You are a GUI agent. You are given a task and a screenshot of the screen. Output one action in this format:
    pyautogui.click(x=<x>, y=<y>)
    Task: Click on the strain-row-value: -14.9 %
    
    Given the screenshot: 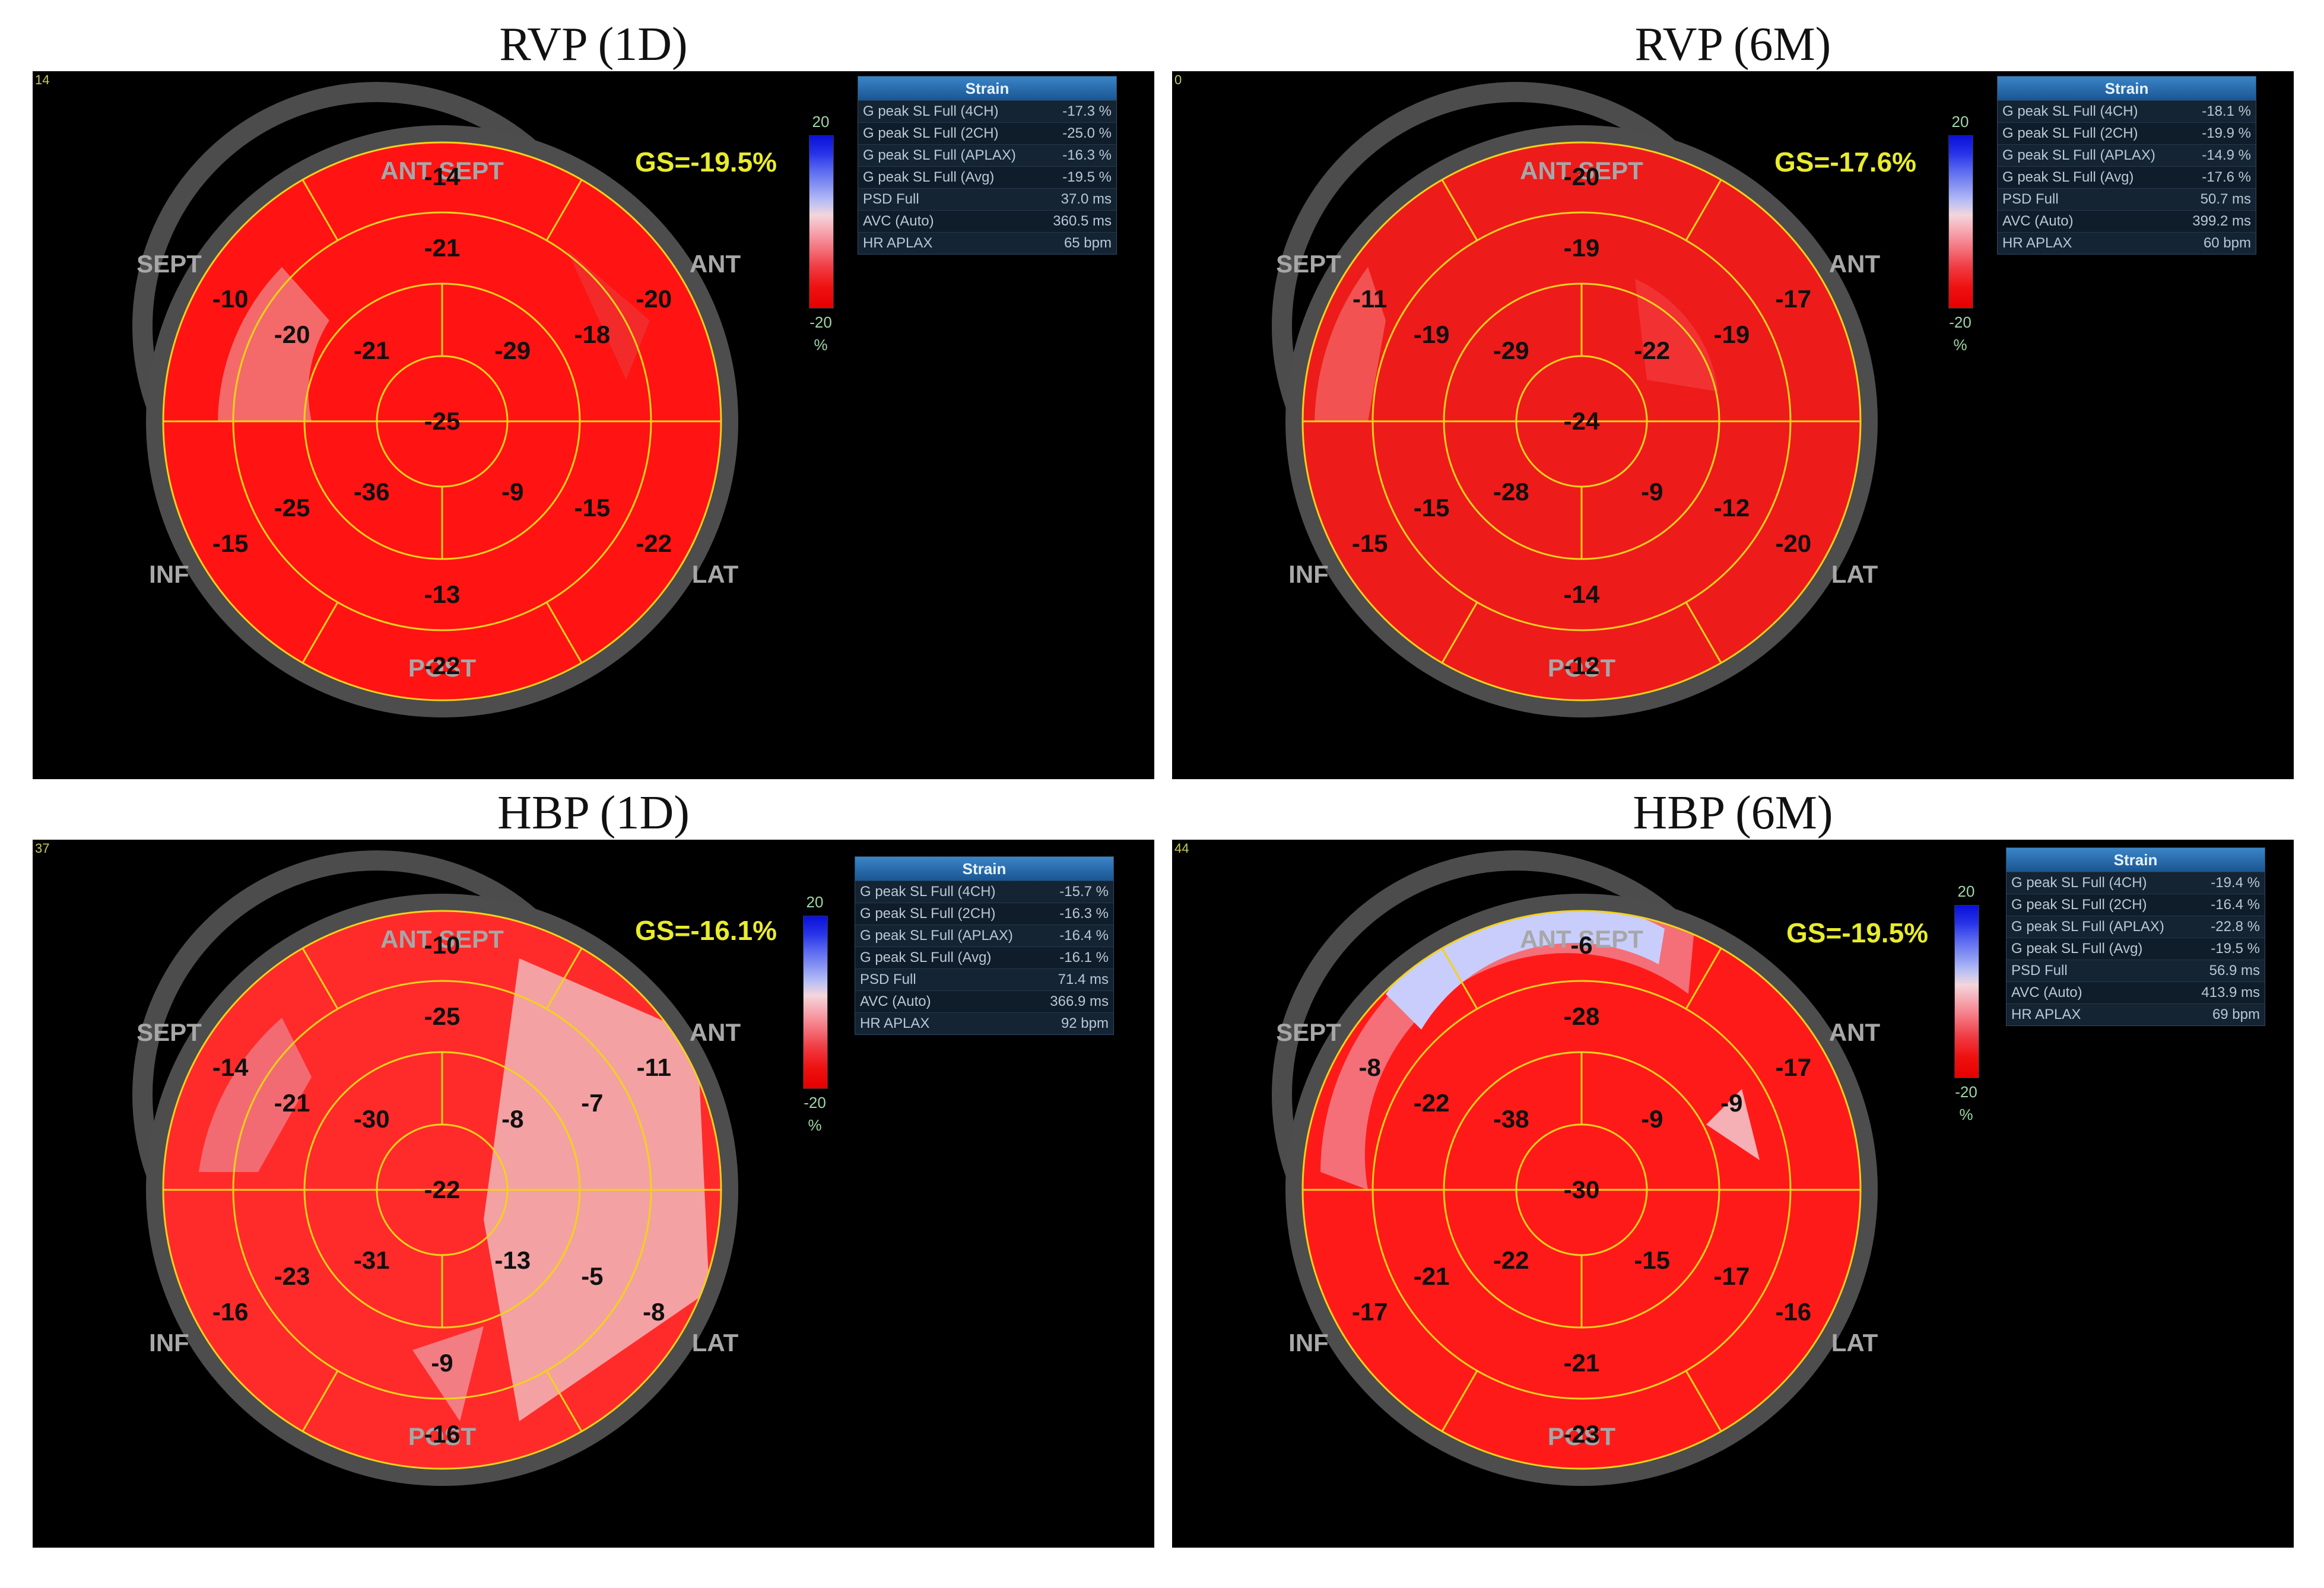 What is the action you would take?
    pyautogui.click(x=2226, y=155)
    